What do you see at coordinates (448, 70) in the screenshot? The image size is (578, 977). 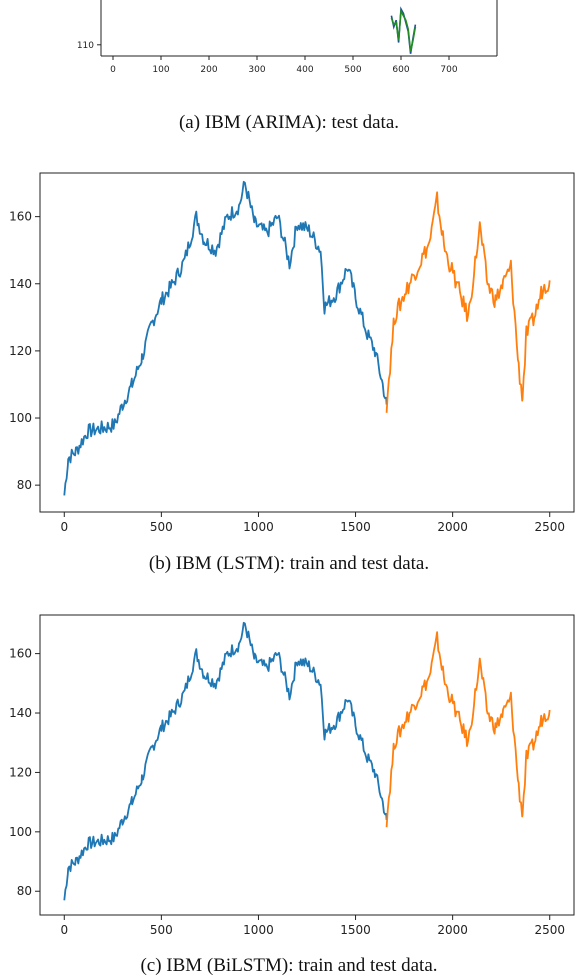 I see `x-tick-label: 700` at bounding box center [448, 70].